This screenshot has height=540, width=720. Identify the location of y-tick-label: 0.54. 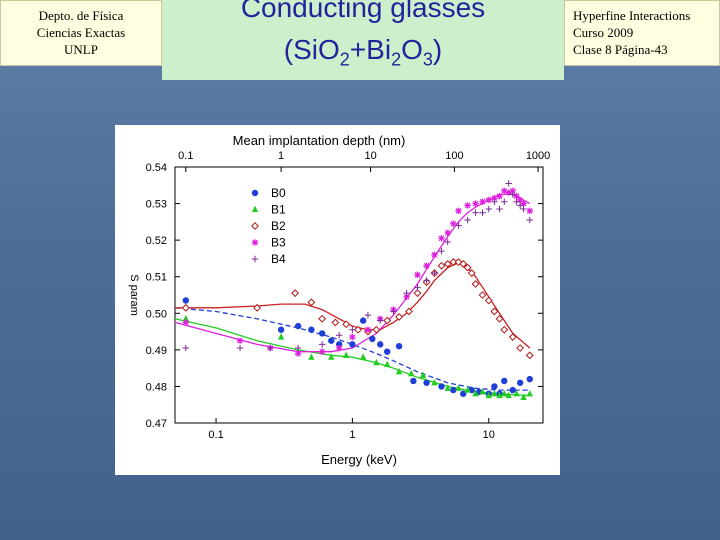
(156, 168).